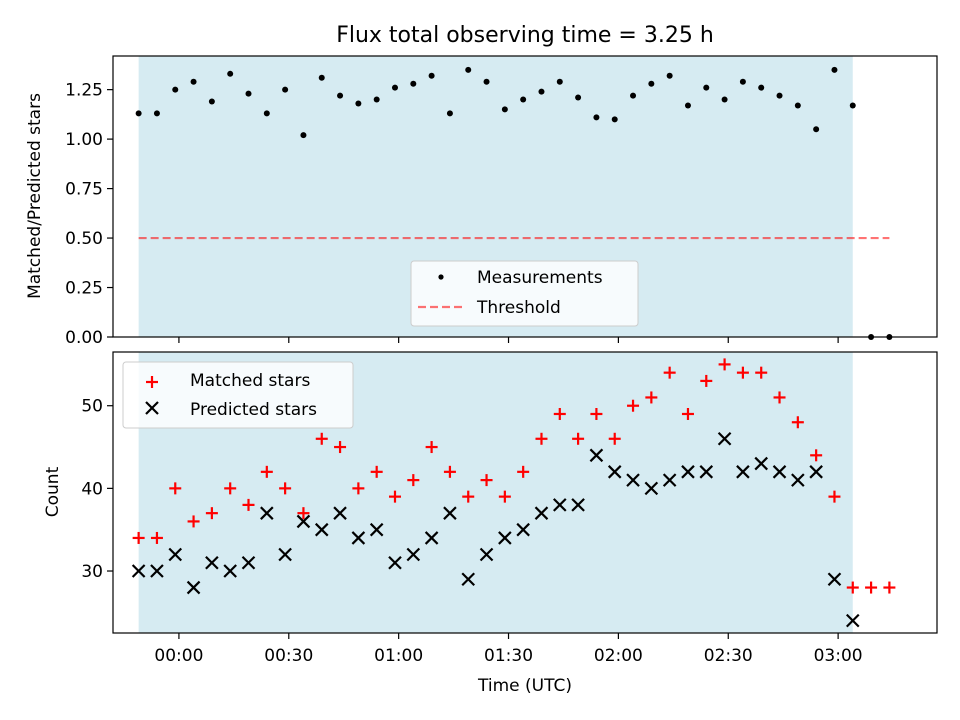 This screenshot has height=720, width=960. What do you see at coordinates (84, 91) in the screenshot?
I see `y-tick-label: 1.25` at bounding box center [84, 91].